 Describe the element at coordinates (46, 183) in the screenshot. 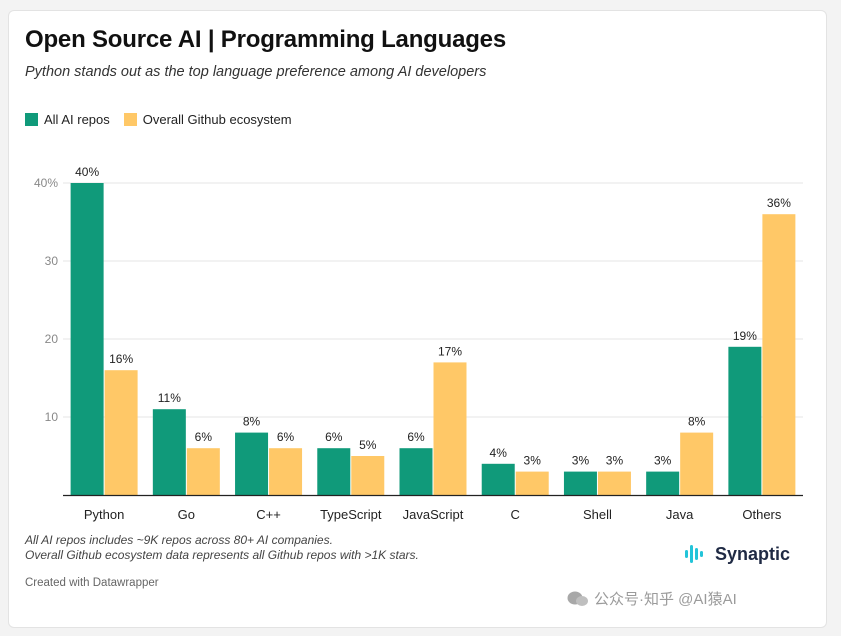

I see `y-tick-label: 40%` at that location.